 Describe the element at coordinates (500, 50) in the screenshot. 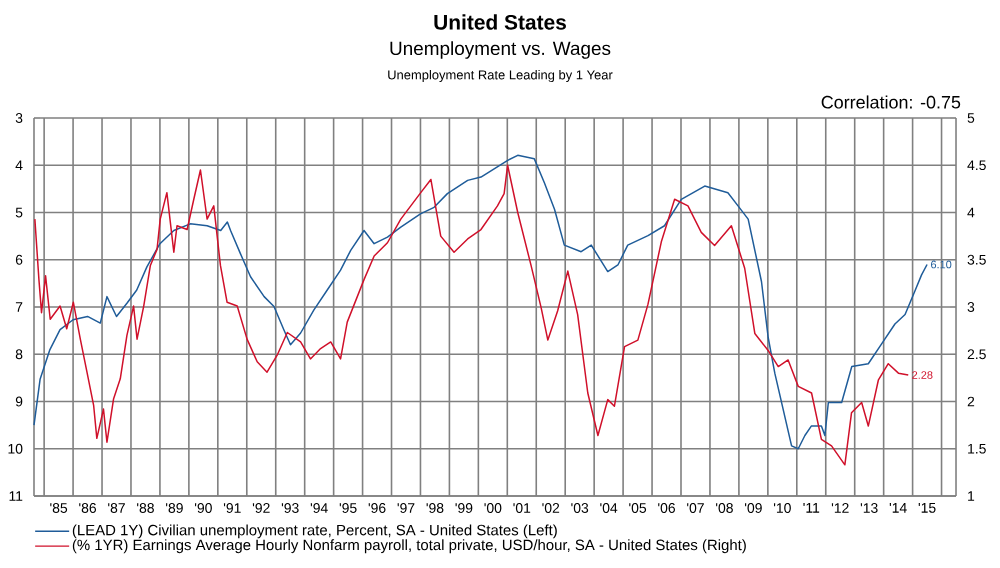

I see `chart-subtitle: Unemployment vs. Wages` at that location.